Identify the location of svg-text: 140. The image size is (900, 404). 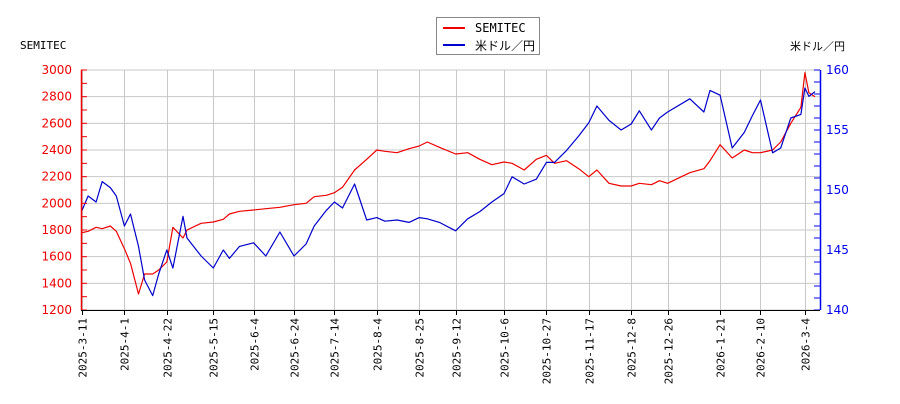
(837, 310).